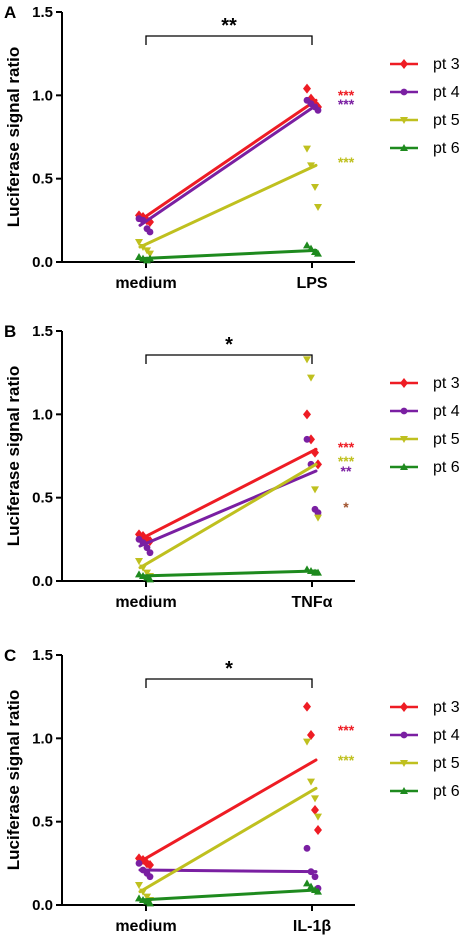 The image size is (472, 939). What do you see at coordinates (229, 26) in the screenshot?
I see `bracket-label: **` at bounding box center [229, 26].